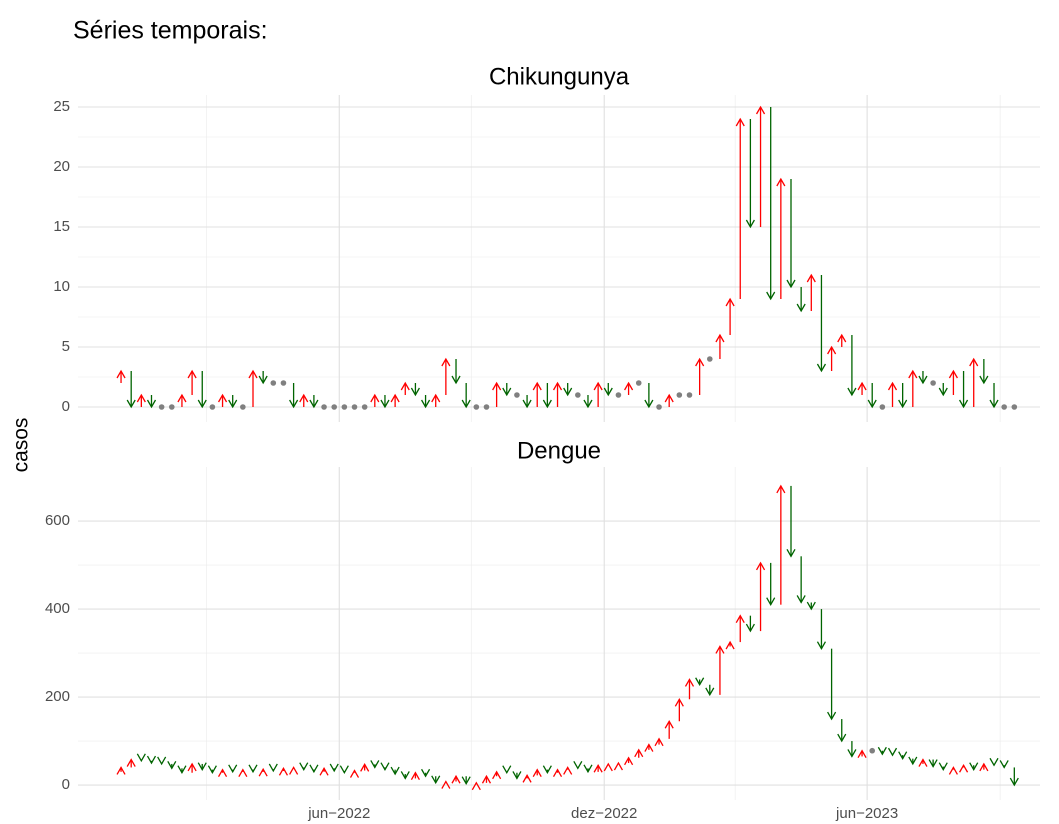  I want to click on facet-title: Chikungunya, so click(559, 76).